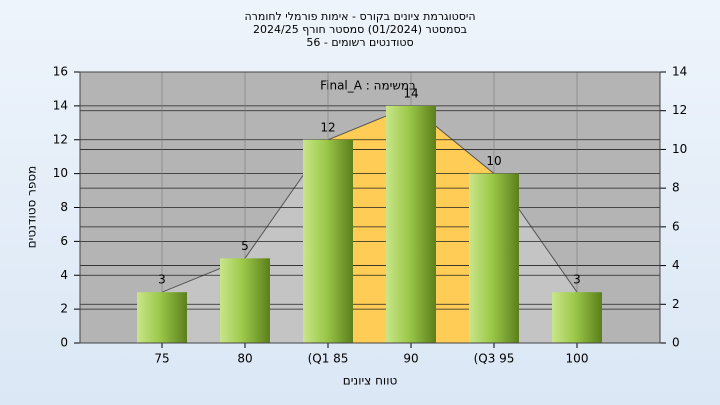 This screenshot has height=405, width=720. What do you see at coordinates (64, 241) in the screenshot?
I see `y-tick-label: 6` at bounding box center [64, 241].